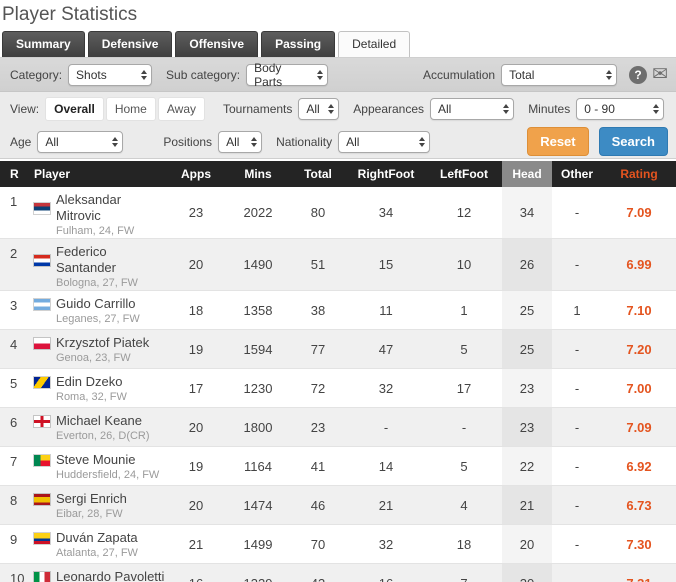  Describe the element at coordinates (384, 141) in the screenshot. I see `nationality-select: All` at that location.